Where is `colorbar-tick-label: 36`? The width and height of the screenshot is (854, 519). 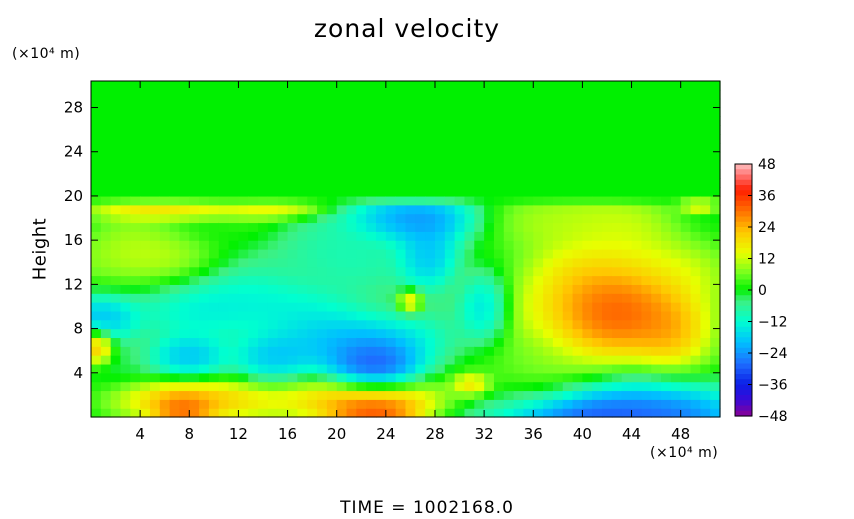
colorbar-tick-label: 36 is located at coordinates (767, 197).